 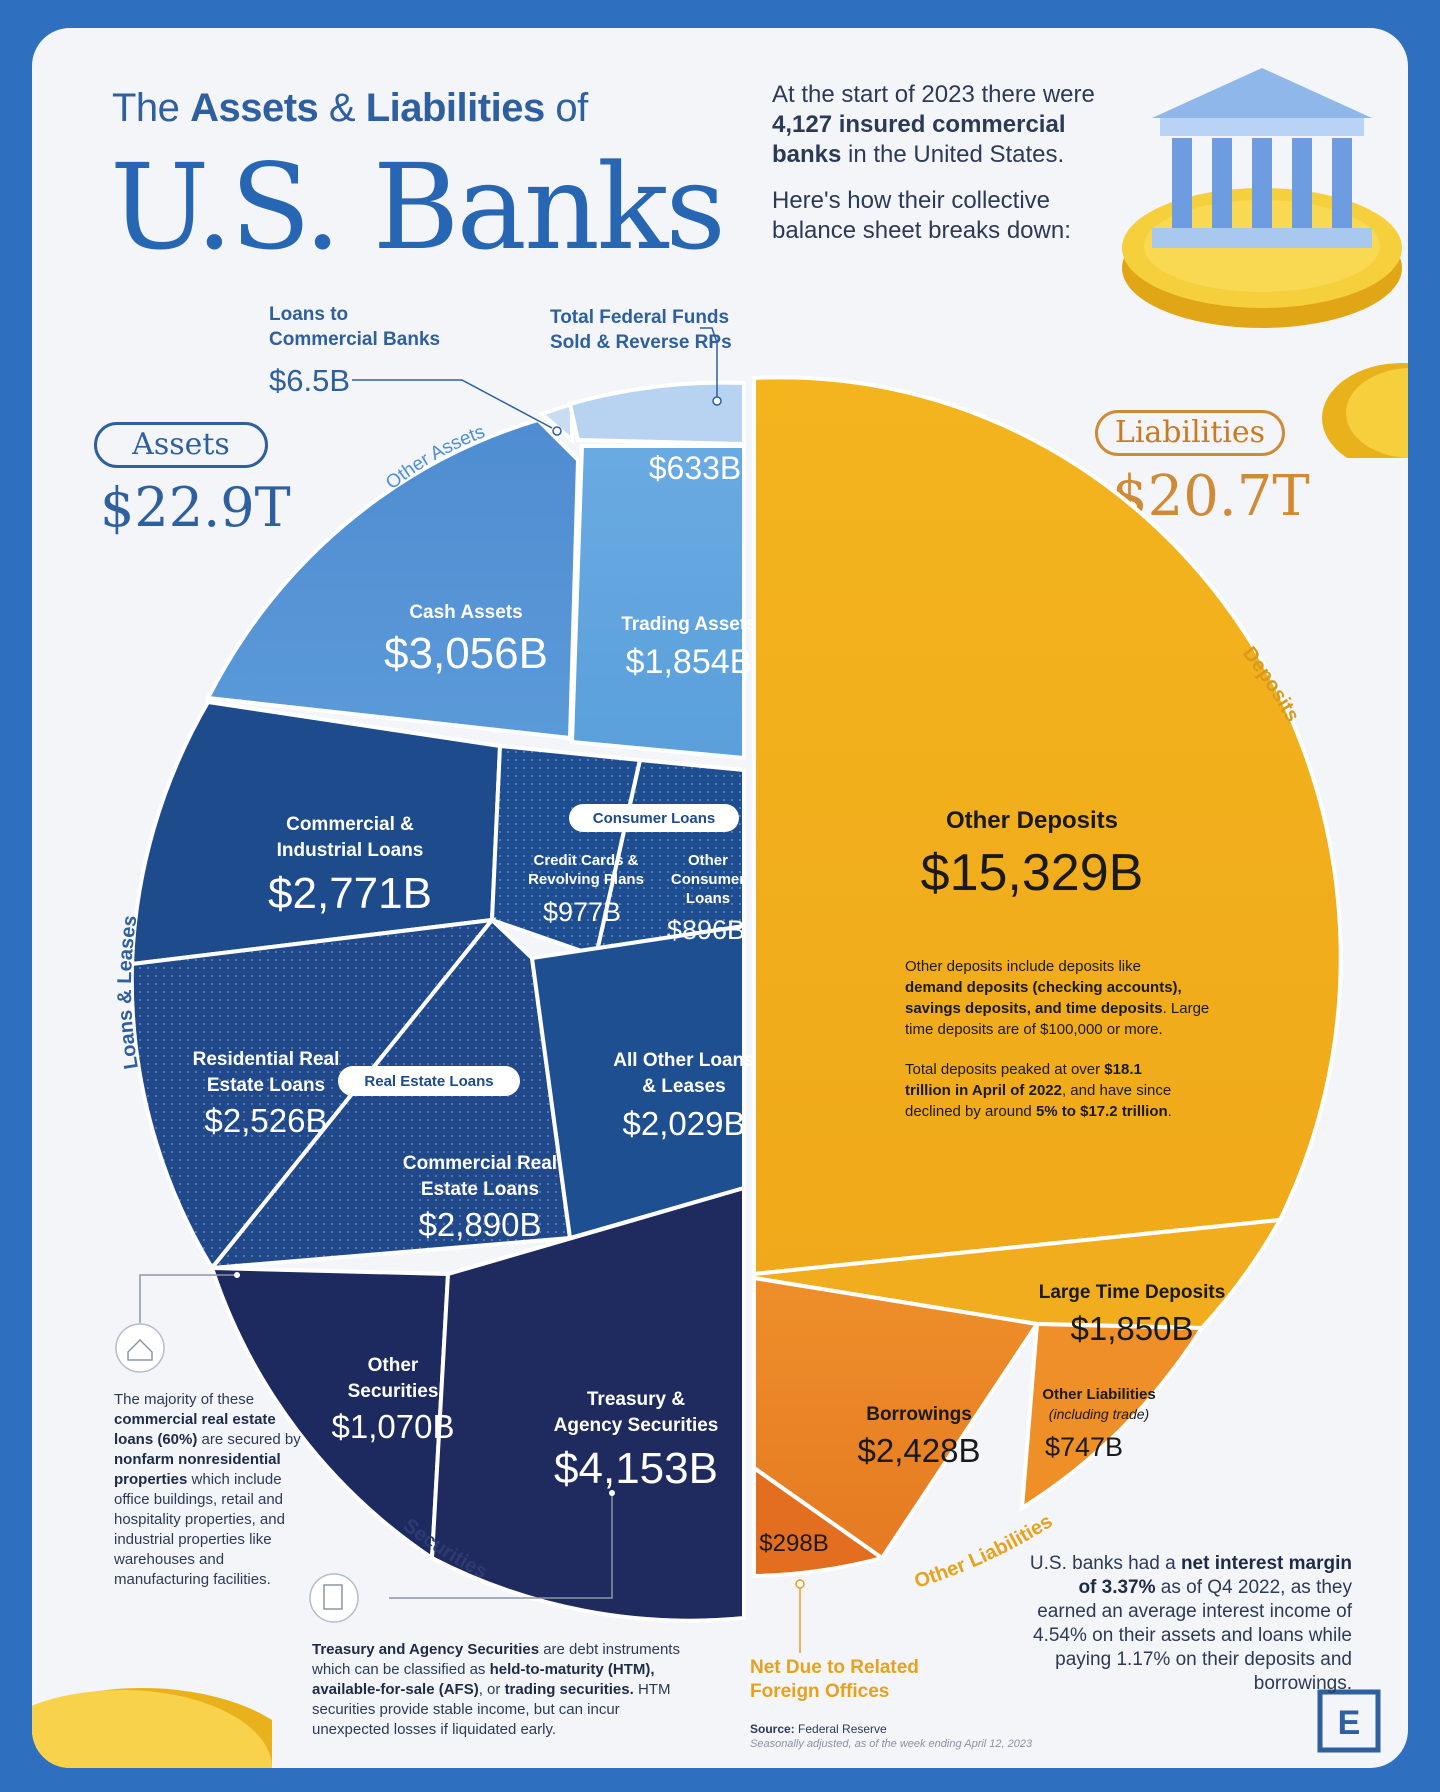 What do you see at coordinates (501, 1546) in the screenshot?
I see `connector-tas` at bounding box center [501, 1546].